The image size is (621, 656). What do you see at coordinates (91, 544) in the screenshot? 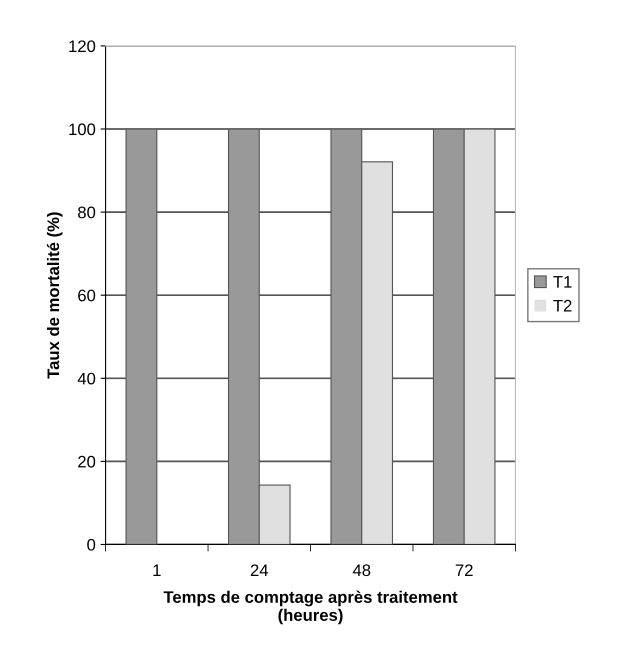
I see `y-tick-label: 0` at bounding box center [91, 544].